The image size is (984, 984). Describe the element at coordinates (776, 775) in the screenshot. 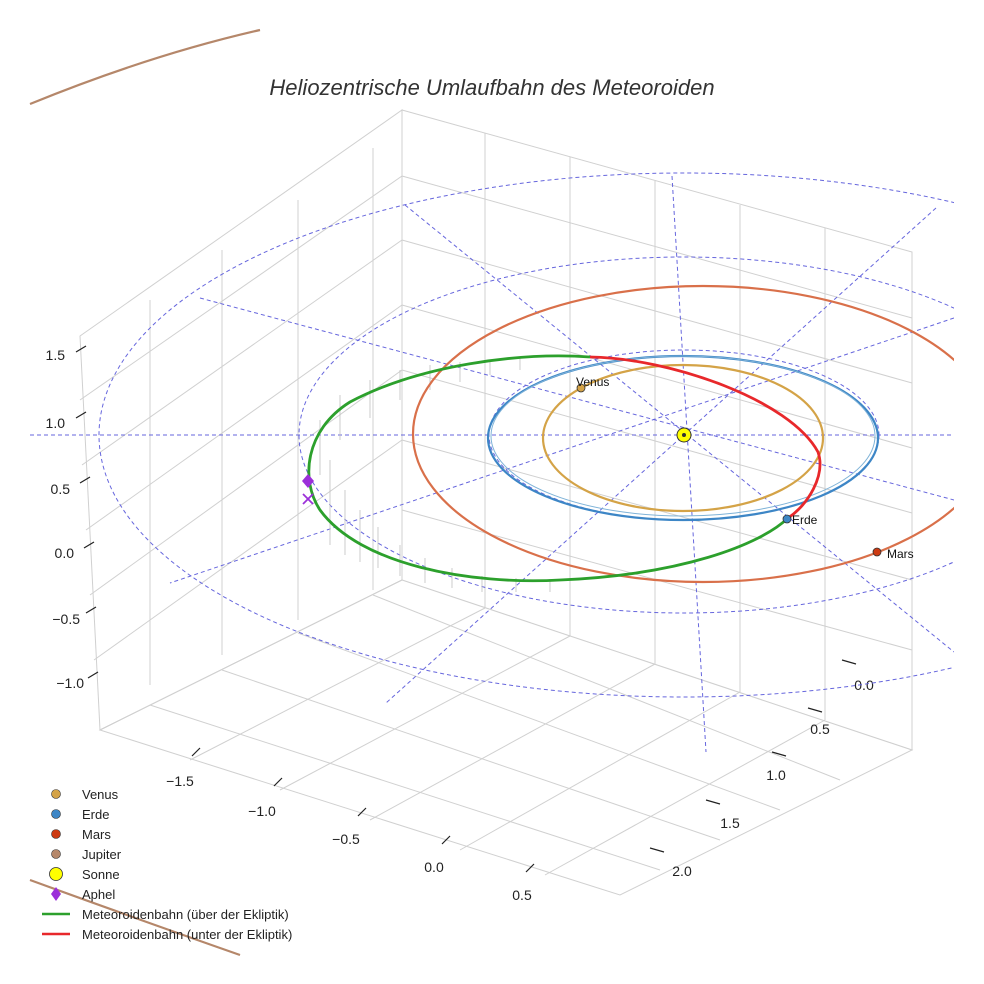

I see `y-tick-label: 1.0` at that location.